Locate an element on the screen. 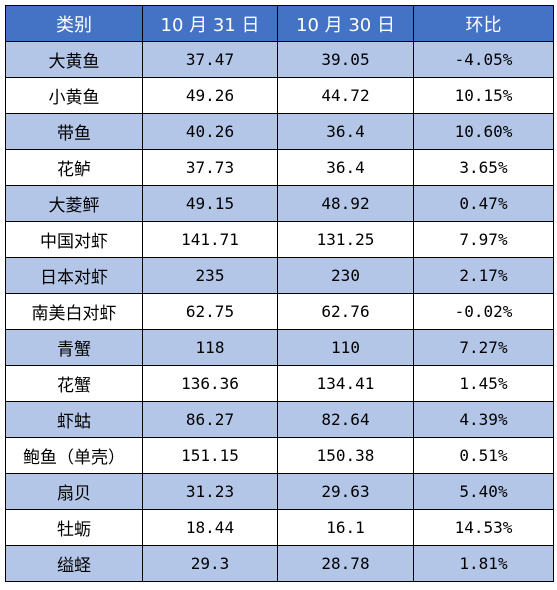  cell-oct-30: 230 is located at coordinates (345, 275).